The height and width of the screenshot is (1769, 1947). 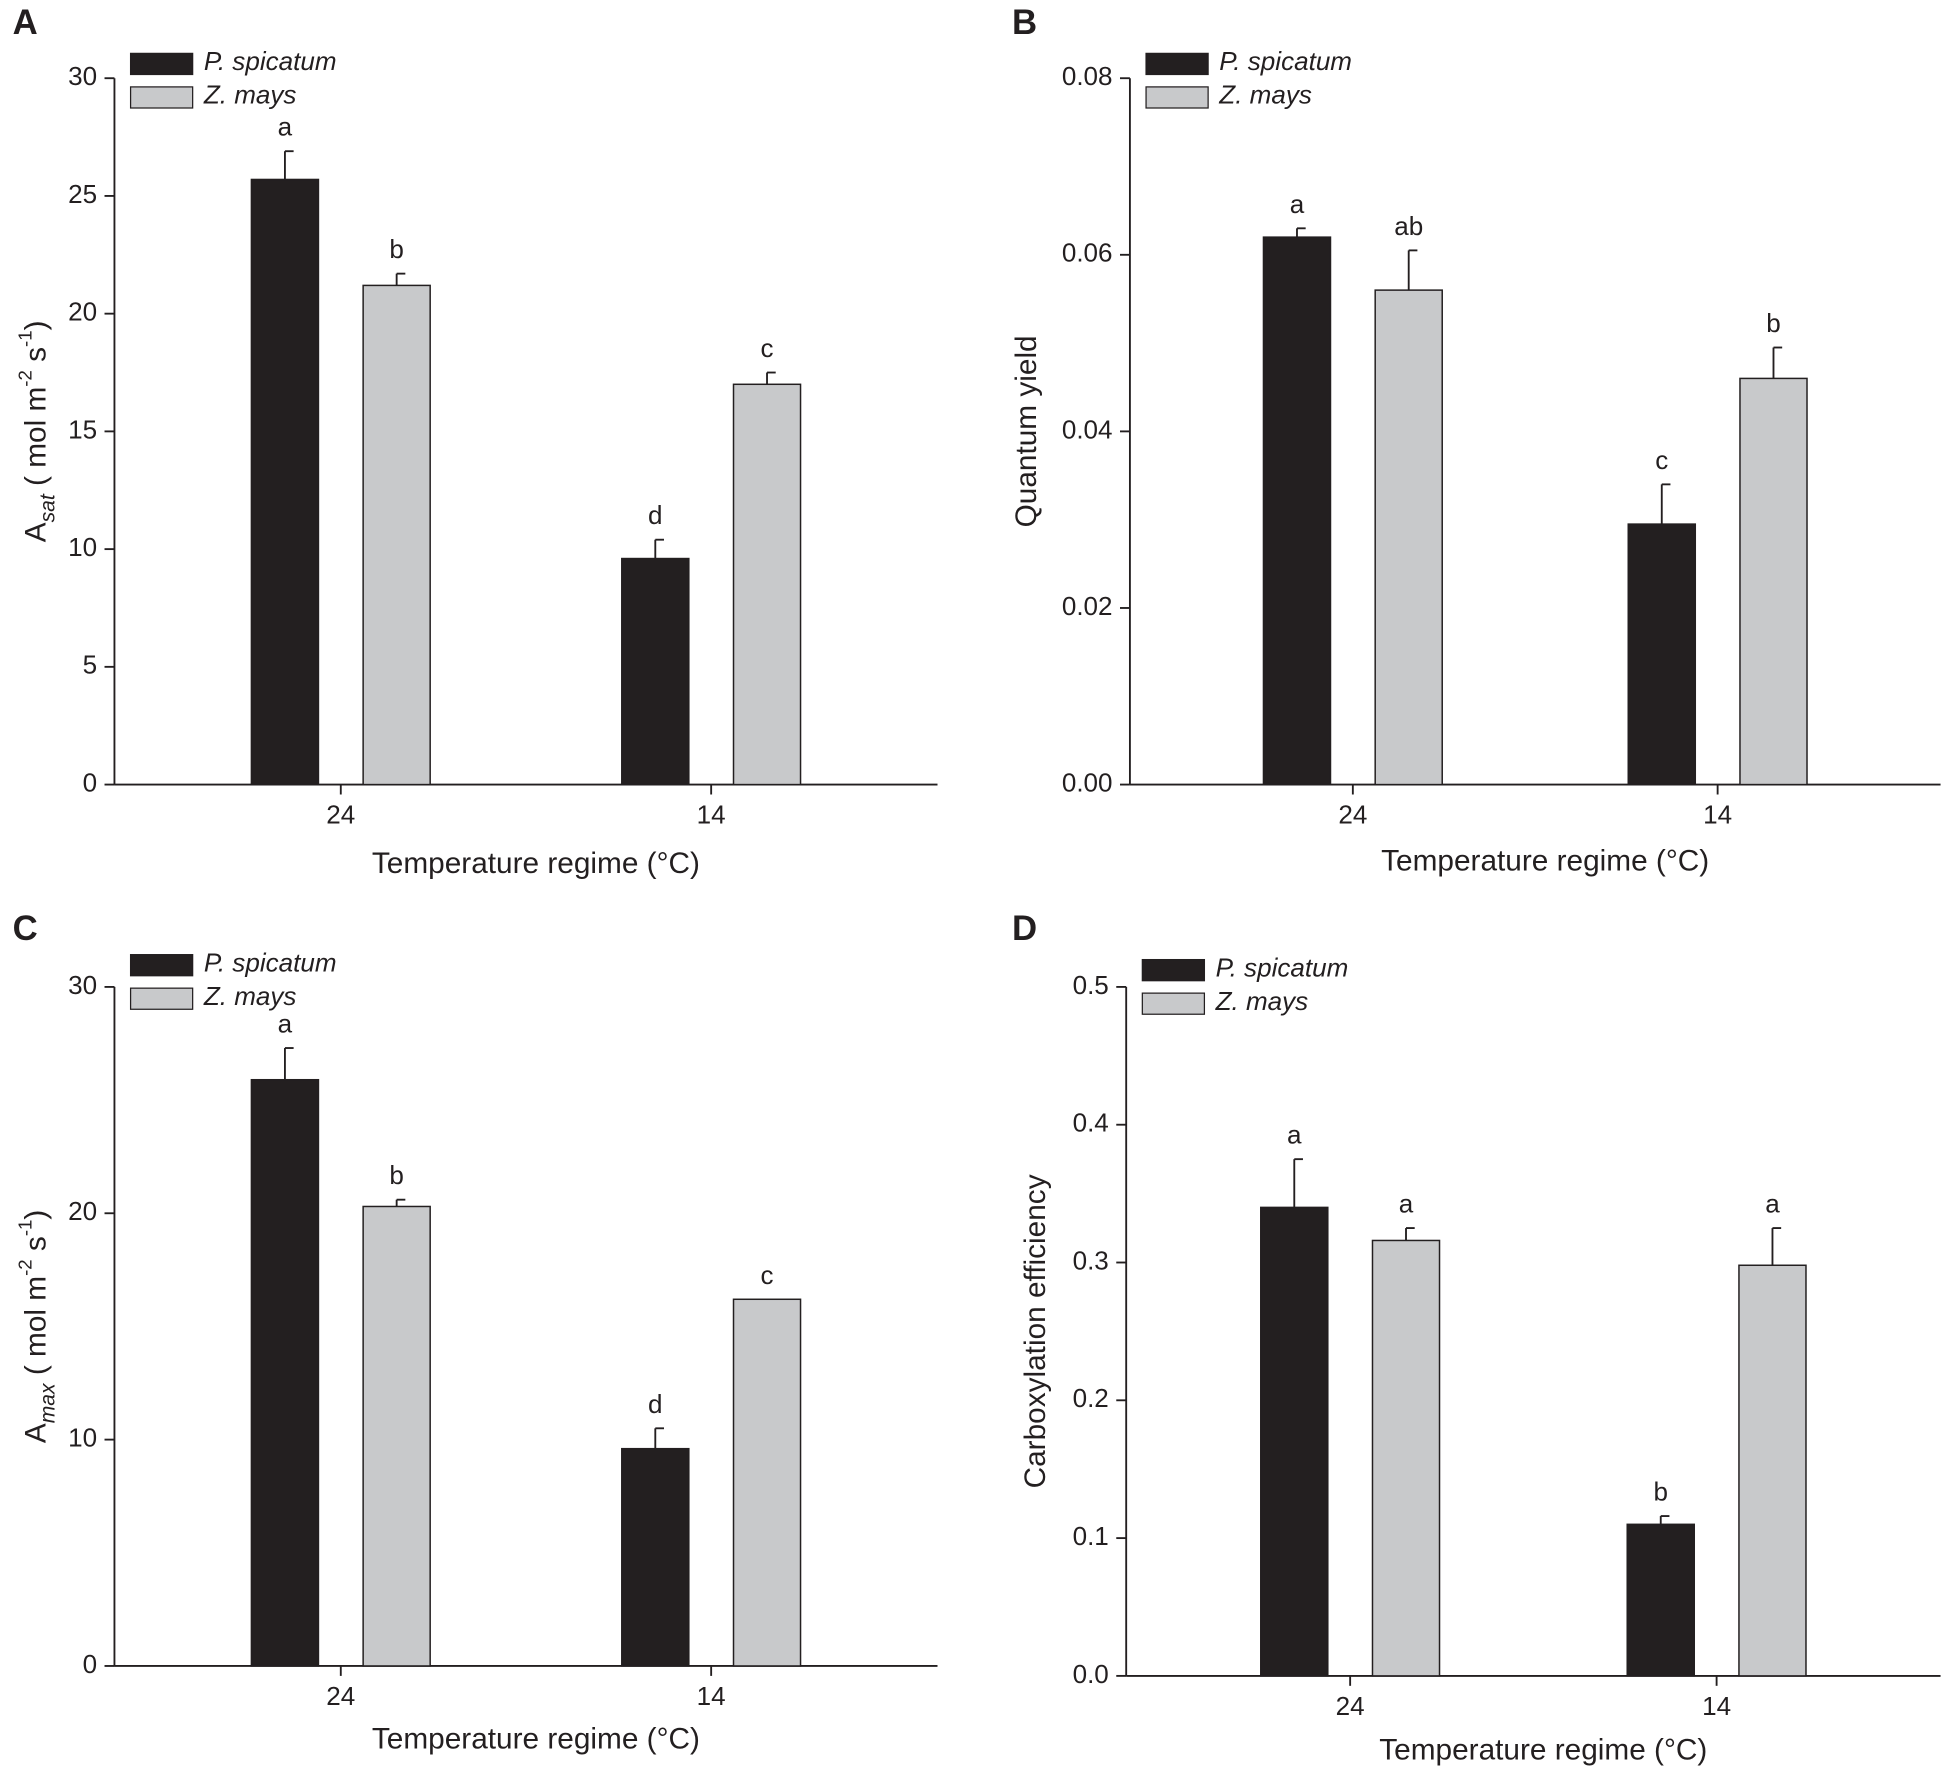 What do you see at coordinates (82, 194) in the screenshot?
I see `y-tick-label: 25` at bounding box center [82, 194].